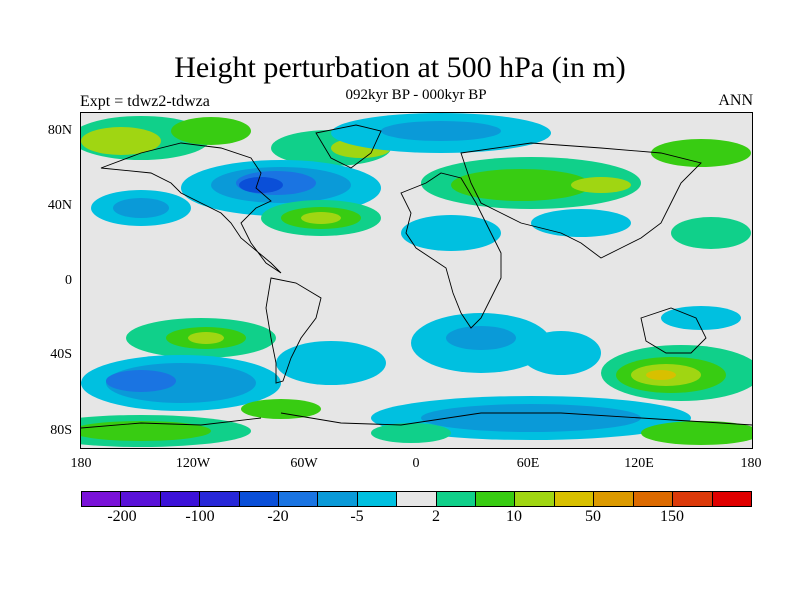  Describe the element at coordinates (193, 463) in the screenshot. I see `lon-label-120w: 120W` at that location.